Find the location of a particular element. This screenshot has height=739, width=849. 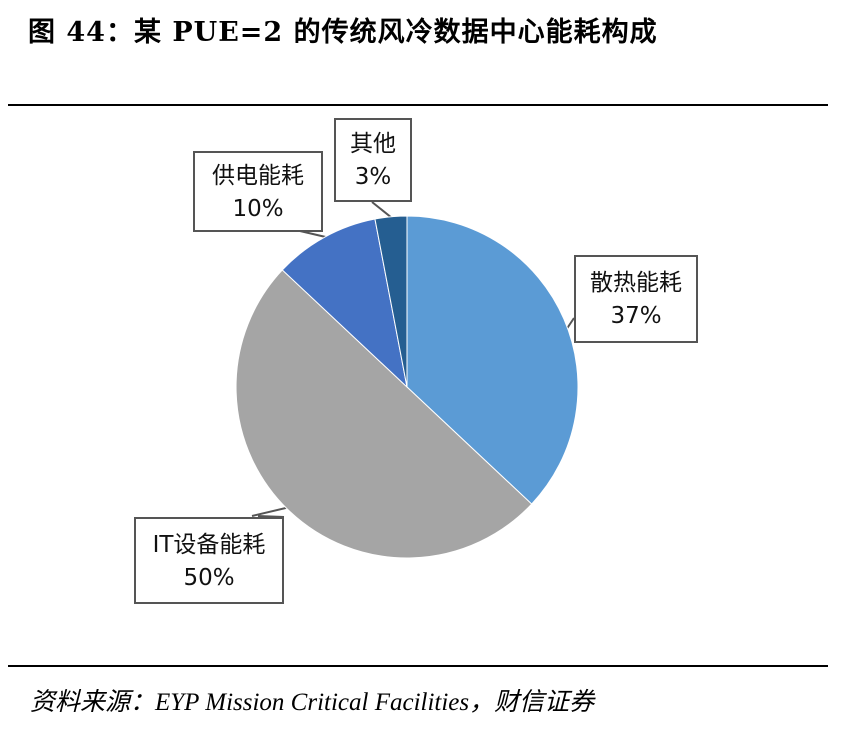

label-other-value: 3% is located at coordinates (373, 177).